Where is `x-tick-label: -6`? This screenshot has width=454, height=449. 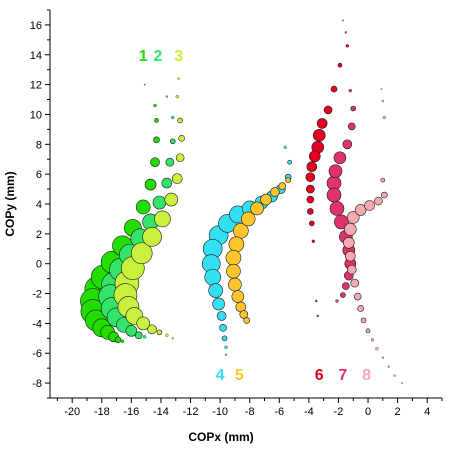 x-tick-label: -6 is located at coordinates (279, 412).